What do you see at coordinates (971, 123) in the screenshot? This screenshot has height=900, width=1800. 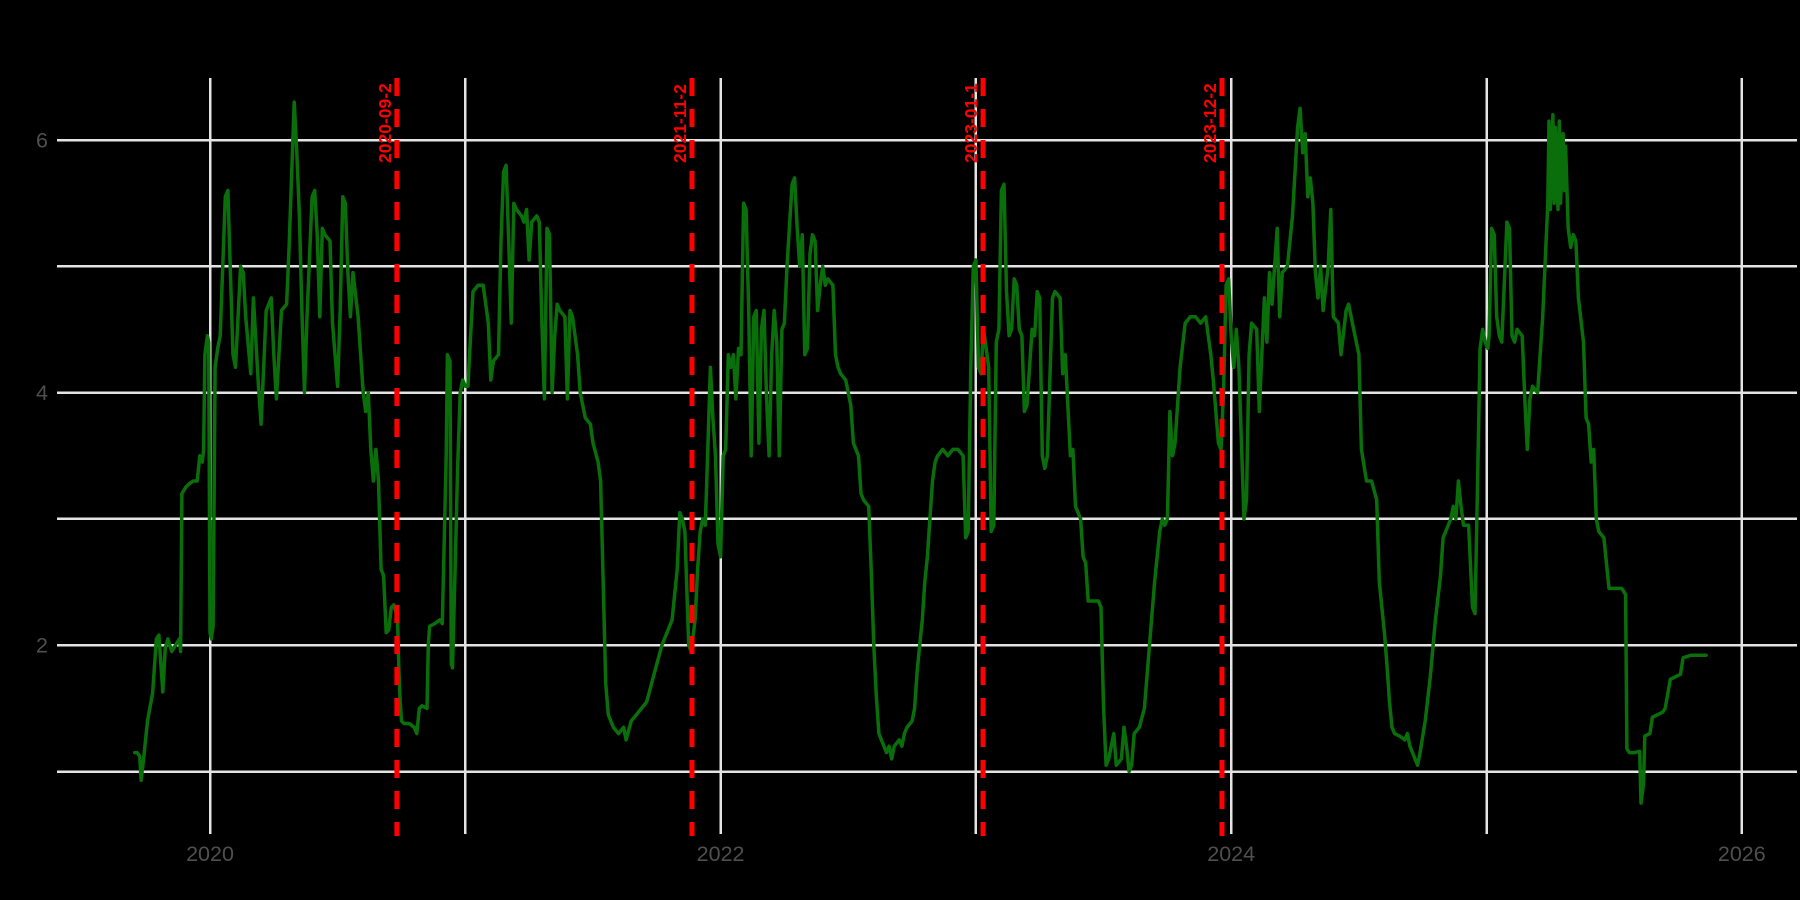 I see `event-line-label: 2023-01-1` at bounding box center [971, 123].